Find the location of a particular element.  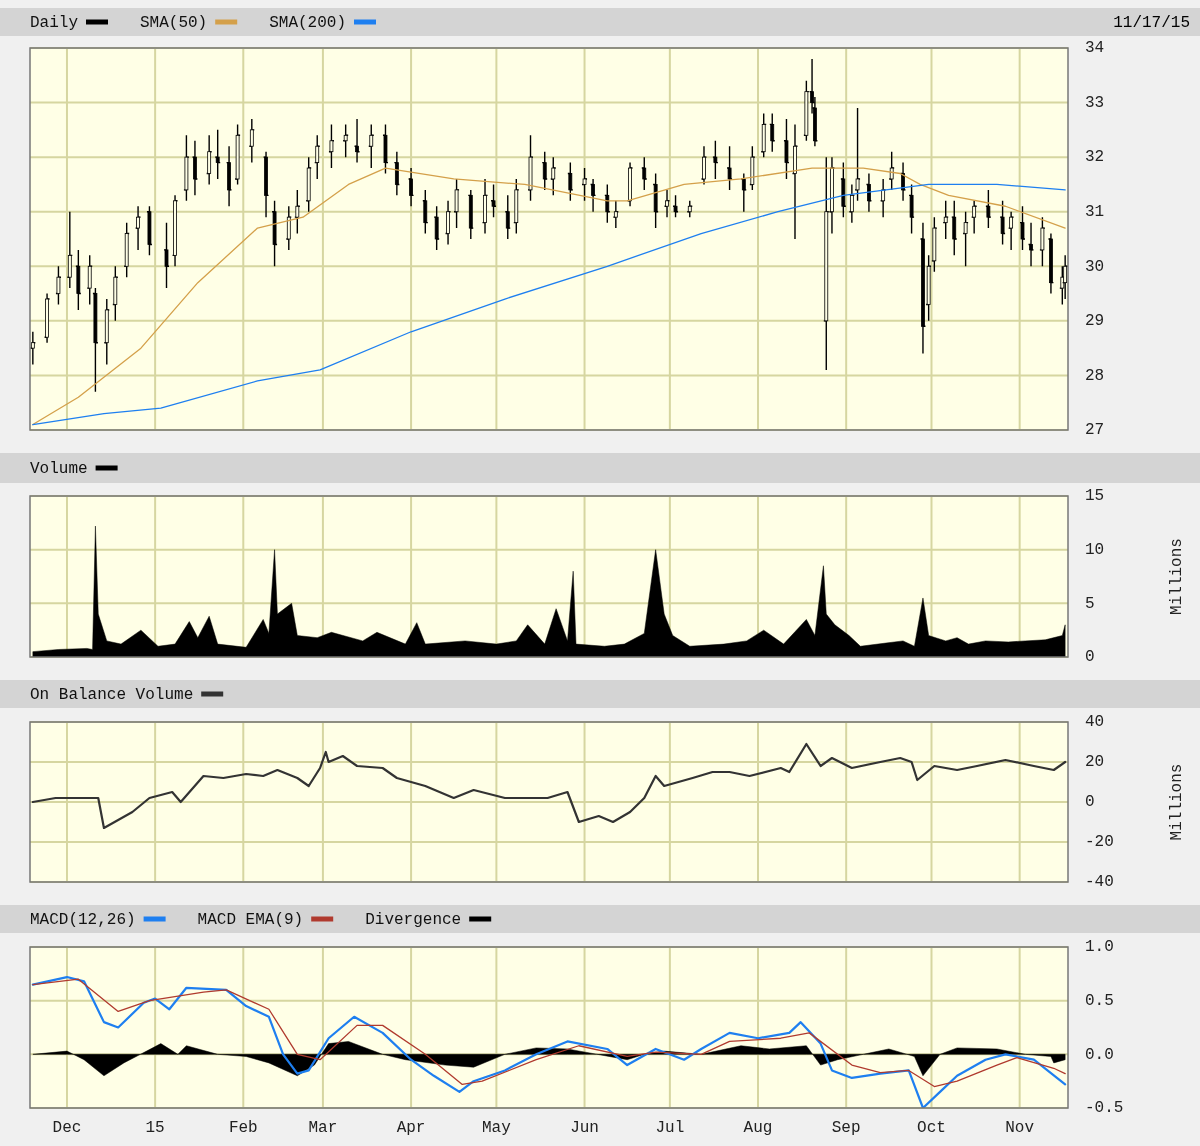

x-tick-label: Sep is located at coordinates (846, 1128).